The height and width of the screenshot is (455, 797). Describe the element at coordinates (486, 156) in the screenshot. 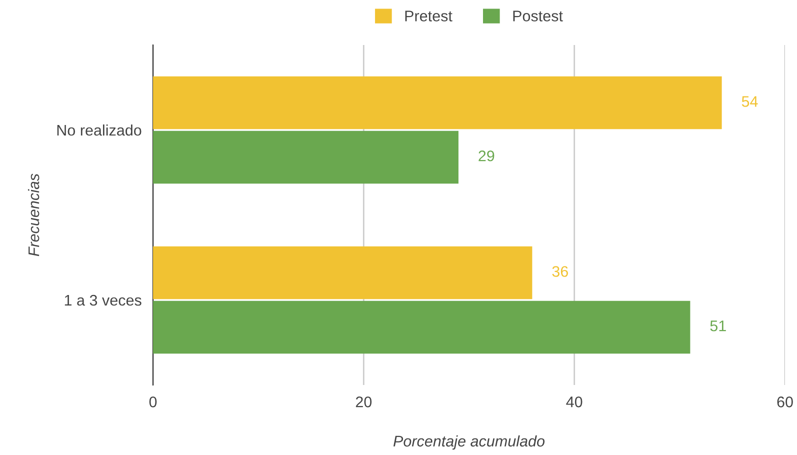

I see `data-label: 29` at that location.